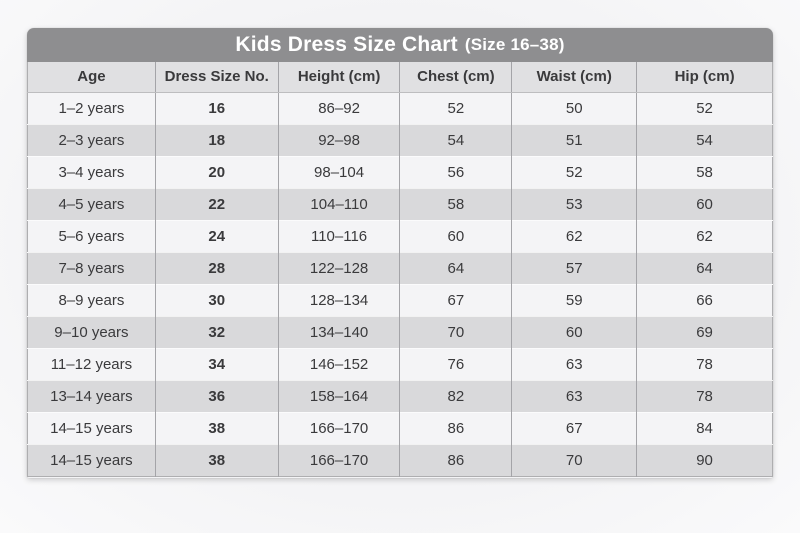 Image resolution: width=800 pixels, height=533 pixels. What do you see at coordinates (455, 267) in the screenshot?
I see `cell-chest: 64` at bounding box center [455, 267].